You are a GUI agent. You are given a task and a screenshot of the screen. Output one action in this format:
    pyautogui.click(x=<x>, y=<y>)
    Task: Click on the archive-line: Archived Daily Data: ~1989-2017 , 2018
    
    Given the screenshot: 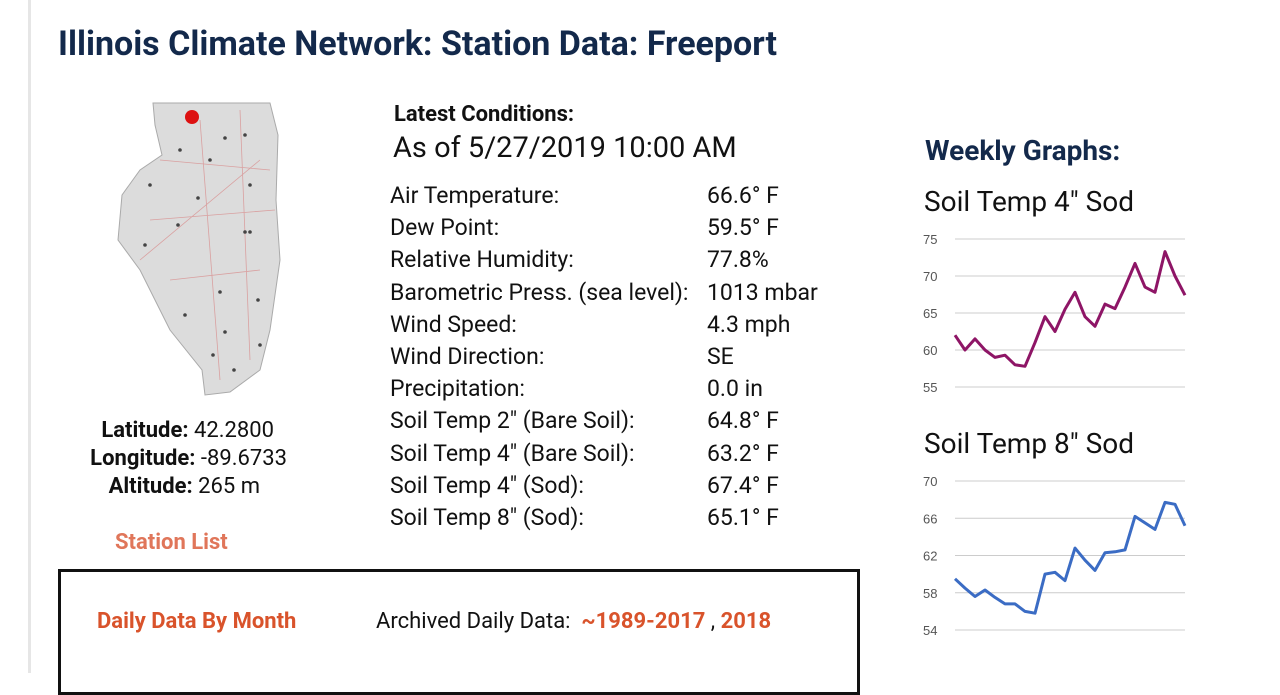 What is the action you would take?
    pyautogui.click(x=573, y=621)
    